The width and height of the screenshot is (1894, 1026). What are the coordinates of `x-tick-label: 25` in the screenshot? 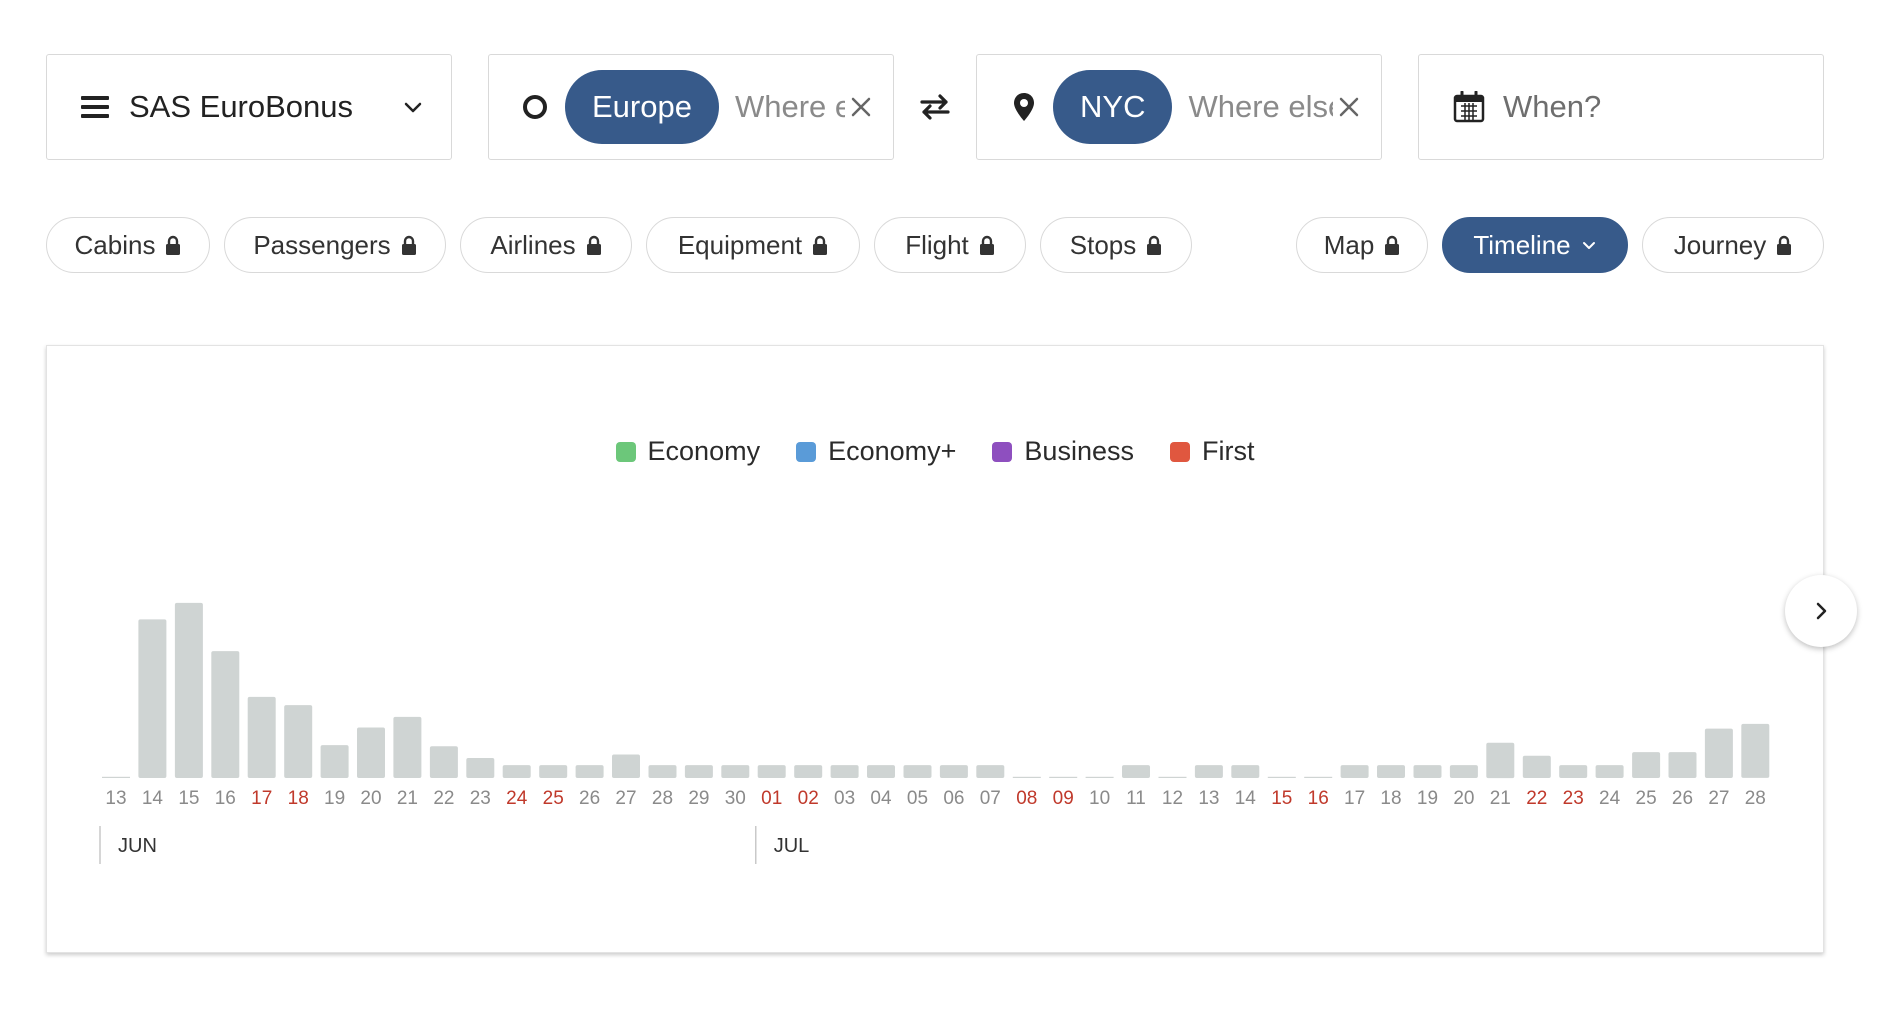 It's located at (553, 798).